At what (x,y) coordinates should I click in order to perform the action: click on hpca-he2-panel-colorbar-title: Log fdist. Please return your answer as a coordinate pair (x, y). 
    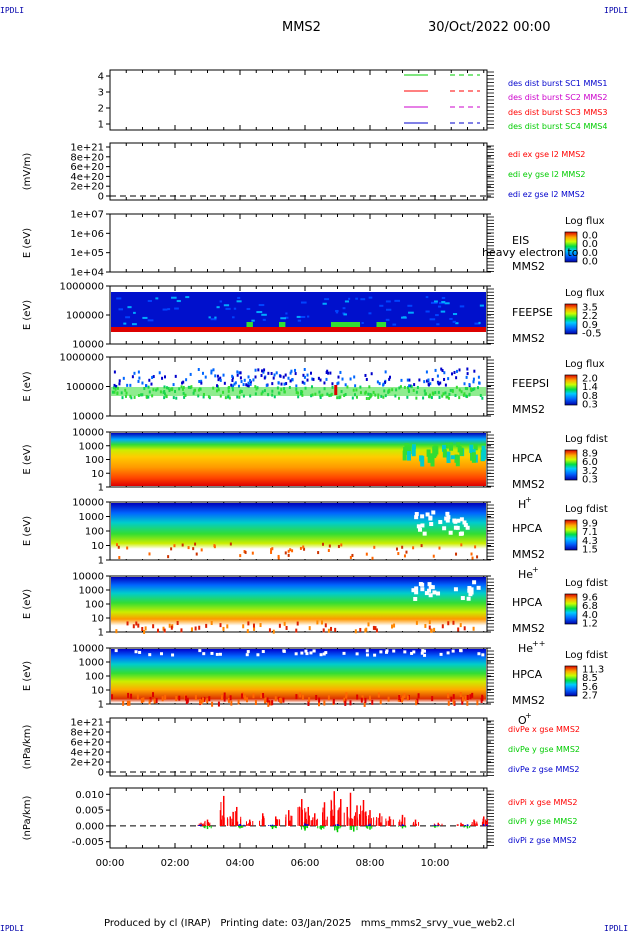
    Looking at the image, I should click on (586, 583).